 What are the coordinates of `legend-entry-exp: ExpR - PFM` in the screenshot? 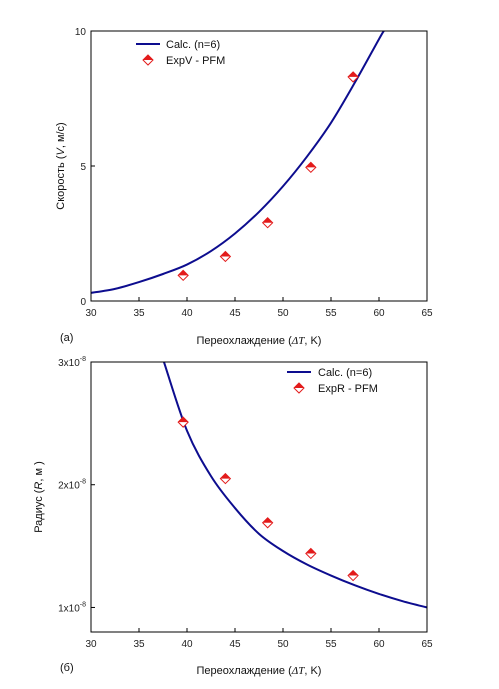 It's located at (348, 389).